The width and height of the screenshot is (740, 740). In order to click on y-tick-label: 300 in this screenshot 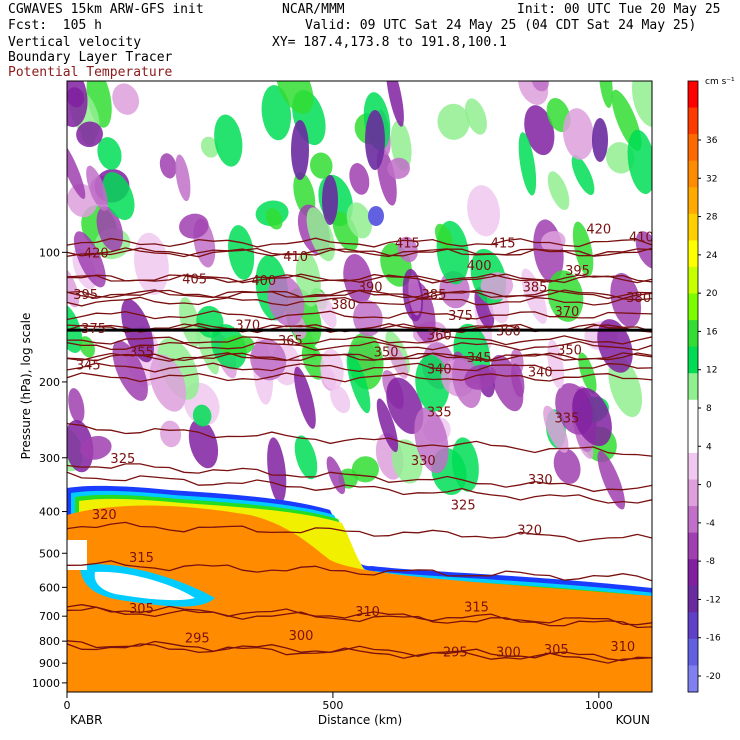, I will do `click(49, 458)`.